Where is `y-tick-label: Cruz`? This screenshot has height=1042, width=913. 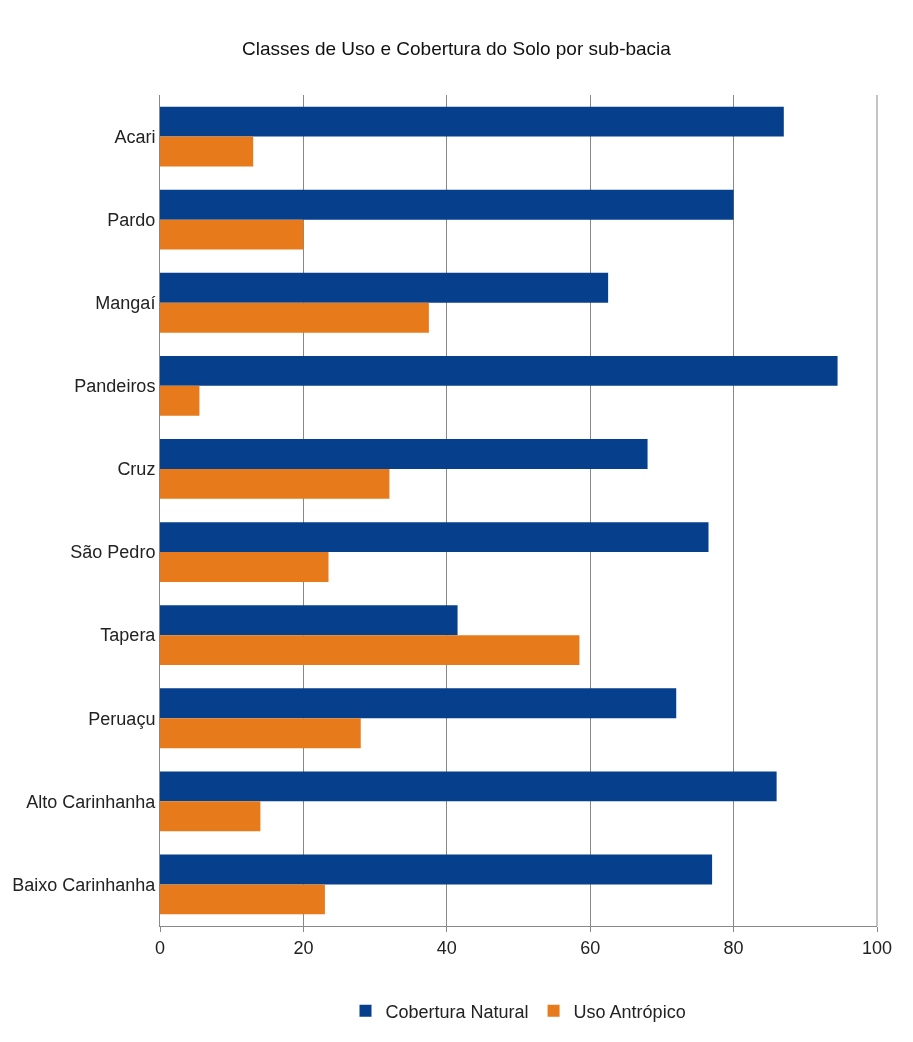 y-tick-label: Cruz is located at coordinates (136, 469).